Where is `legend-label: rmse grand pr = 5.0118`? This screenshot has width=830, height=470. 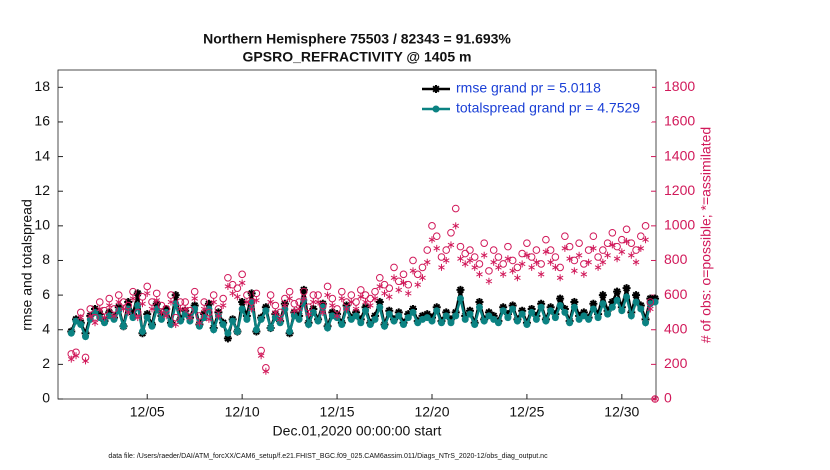
legend-label: rmse grand pr = 5.0118 is located at coordinates (528, 88).